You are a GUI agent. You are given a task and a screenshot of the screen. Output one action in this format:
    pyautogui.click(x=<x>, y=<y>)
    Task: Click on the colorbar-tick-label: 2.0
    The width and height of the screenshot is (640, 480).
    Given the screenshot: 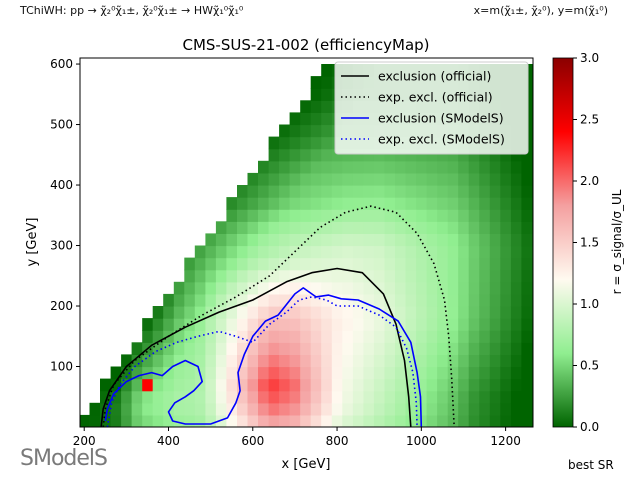 What is the action you would take?
    pyautogui.click(x=589, y=181)
    